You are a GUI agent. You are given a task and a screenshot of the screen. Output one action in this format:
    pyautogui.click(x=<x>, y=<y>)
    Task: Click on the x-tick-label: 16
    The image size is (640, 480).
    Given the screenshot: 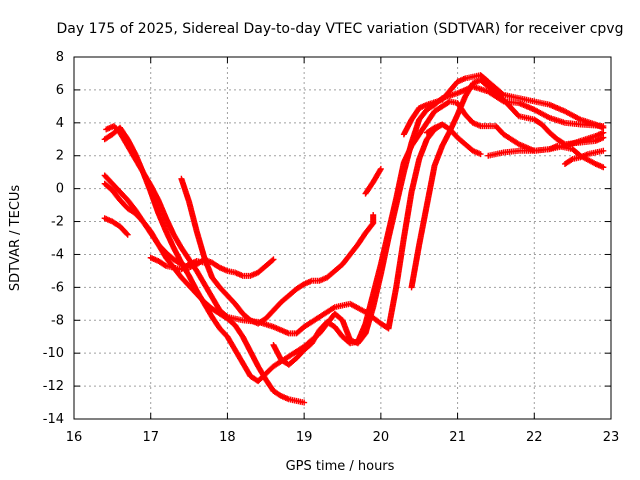 What is the action you would take?
    pyautogui.click(x=74, y=437)
    